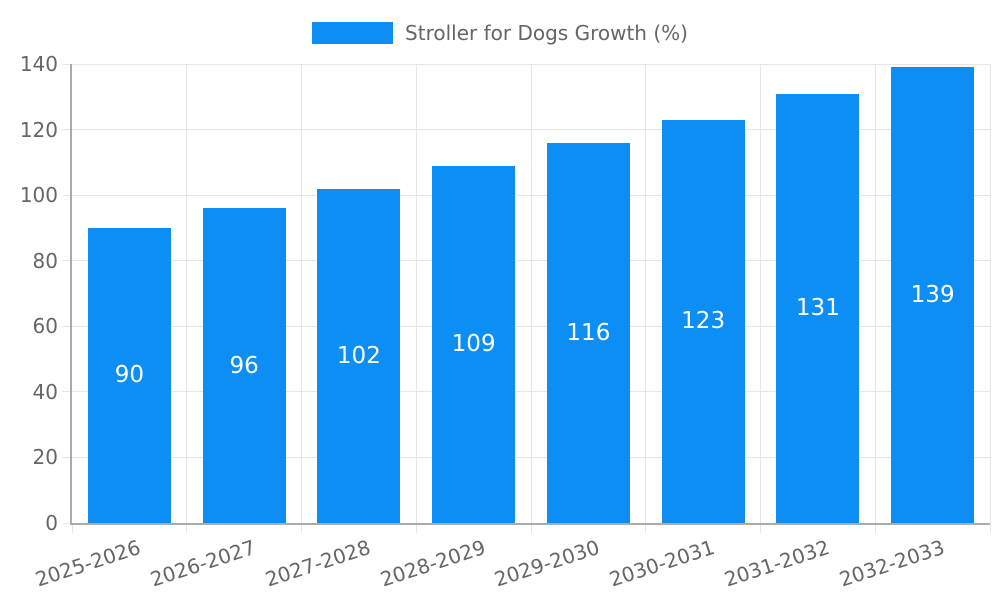 The height and width of the screenshot is (600, 1000). Describe the element at coordinates (45, 391) in the screenshot. I see `y-tick-label: 40` at that location.